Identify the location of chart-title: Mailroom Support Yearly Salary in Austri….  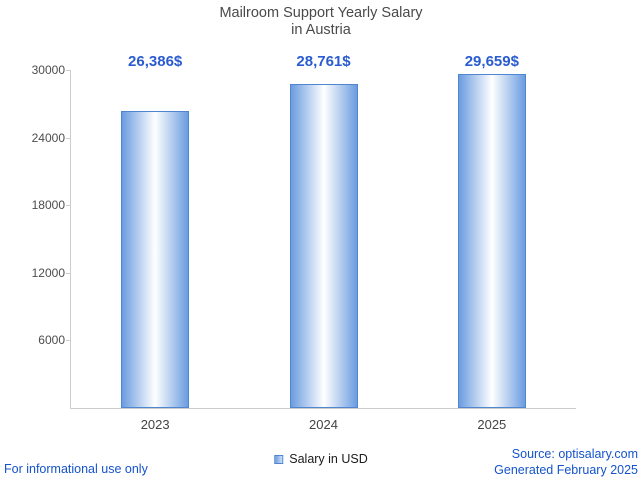
(321, 21).